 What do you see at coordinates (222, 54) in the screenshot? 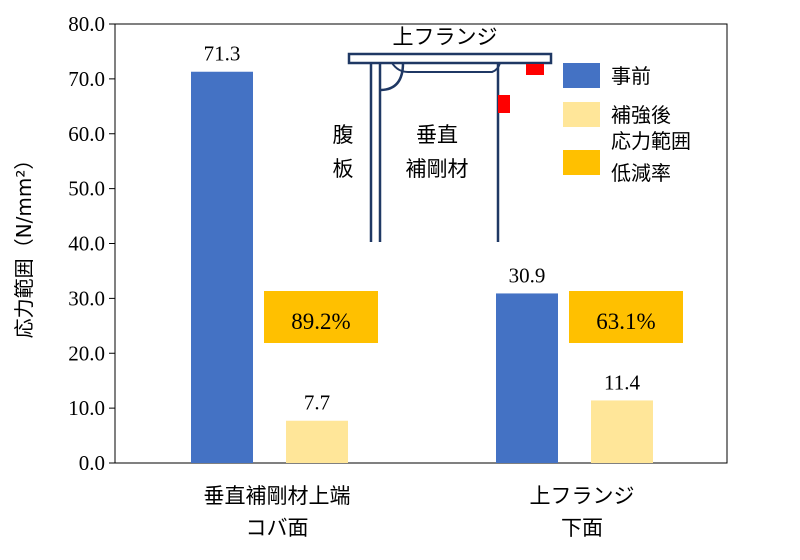
I see `data-label: 71.3` at bounding box center [222, 54].